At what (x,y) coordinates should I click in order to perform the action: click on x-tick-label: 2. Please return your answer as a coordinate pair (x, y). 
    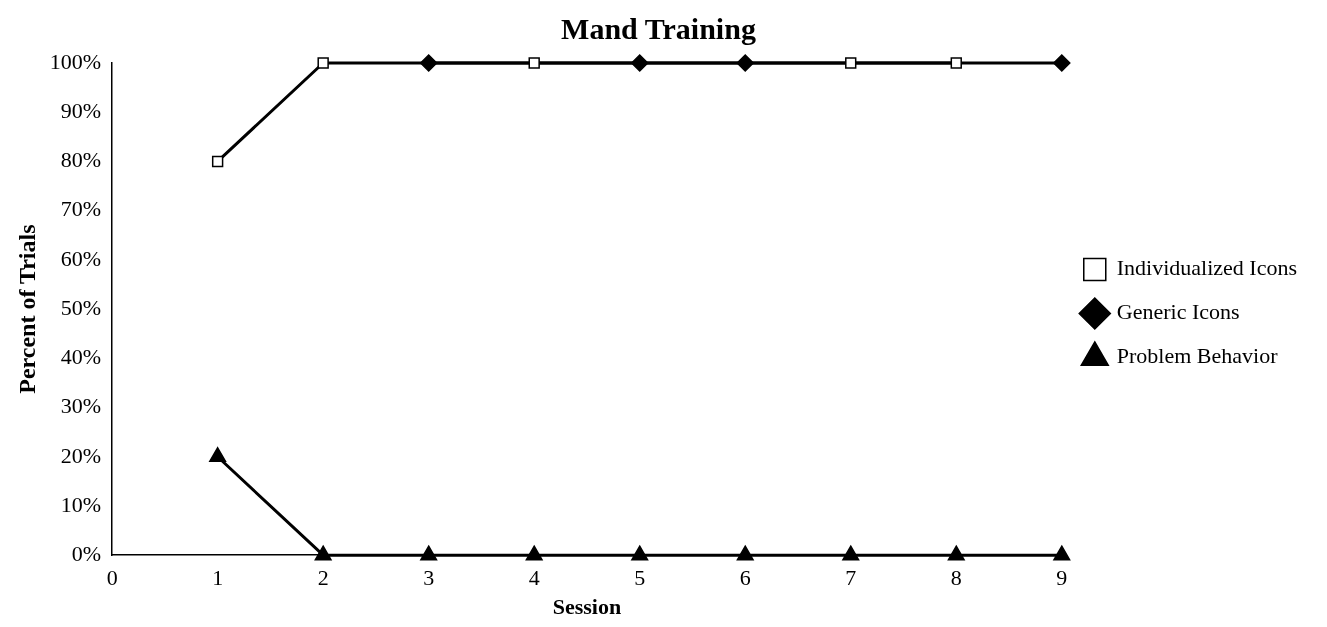
    Looking at the image, I should click on (323, 578).